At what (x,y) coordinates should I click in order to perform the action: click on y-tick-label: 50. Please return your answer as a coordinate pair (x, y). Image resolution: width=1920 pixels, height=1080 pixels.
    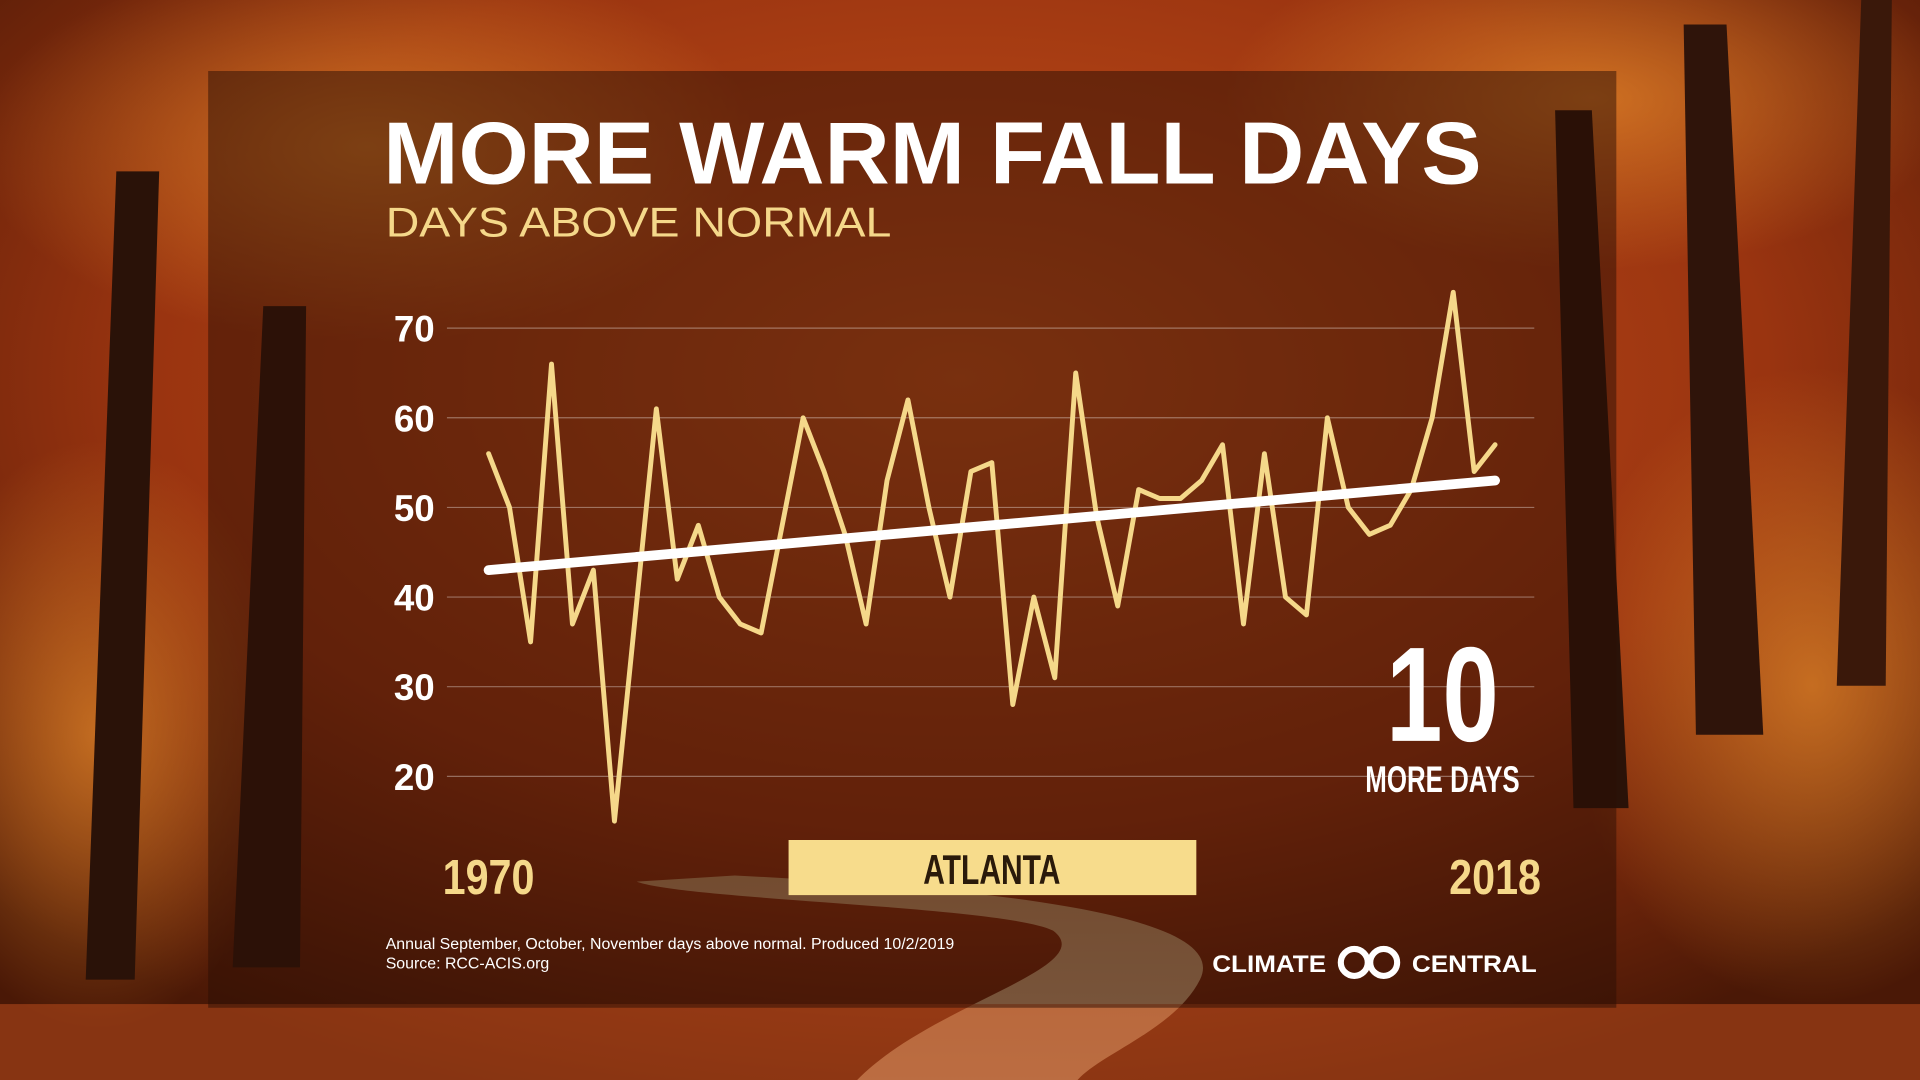
    Looking at the image, I should click on (414, 508).